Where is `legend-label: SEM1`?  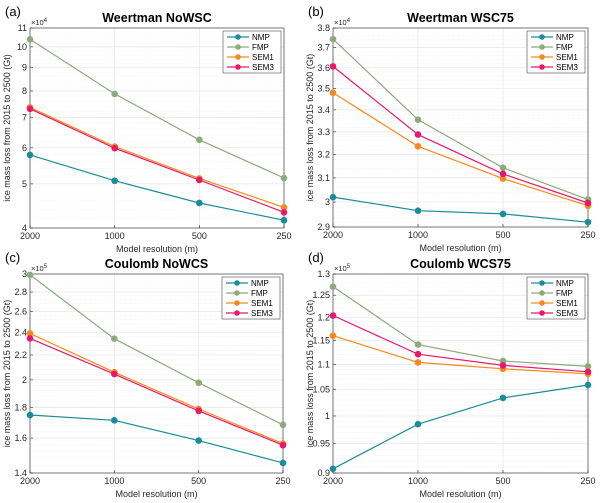
legend-label: SEM1 is located at coordinates (567, 303).